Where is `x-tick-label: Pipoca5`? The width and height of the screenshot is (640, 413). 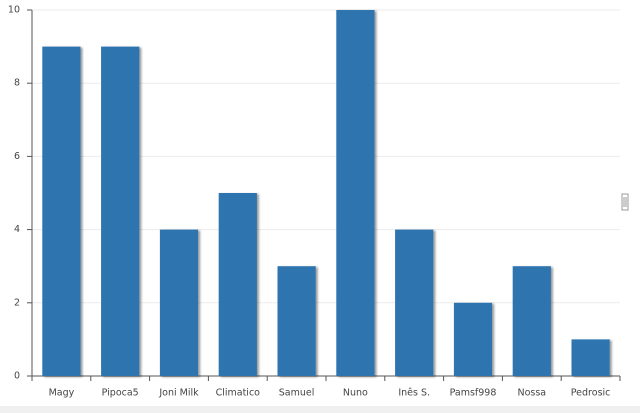 x-tick-label: Pipoca5 is located at coordinates (120, 393).